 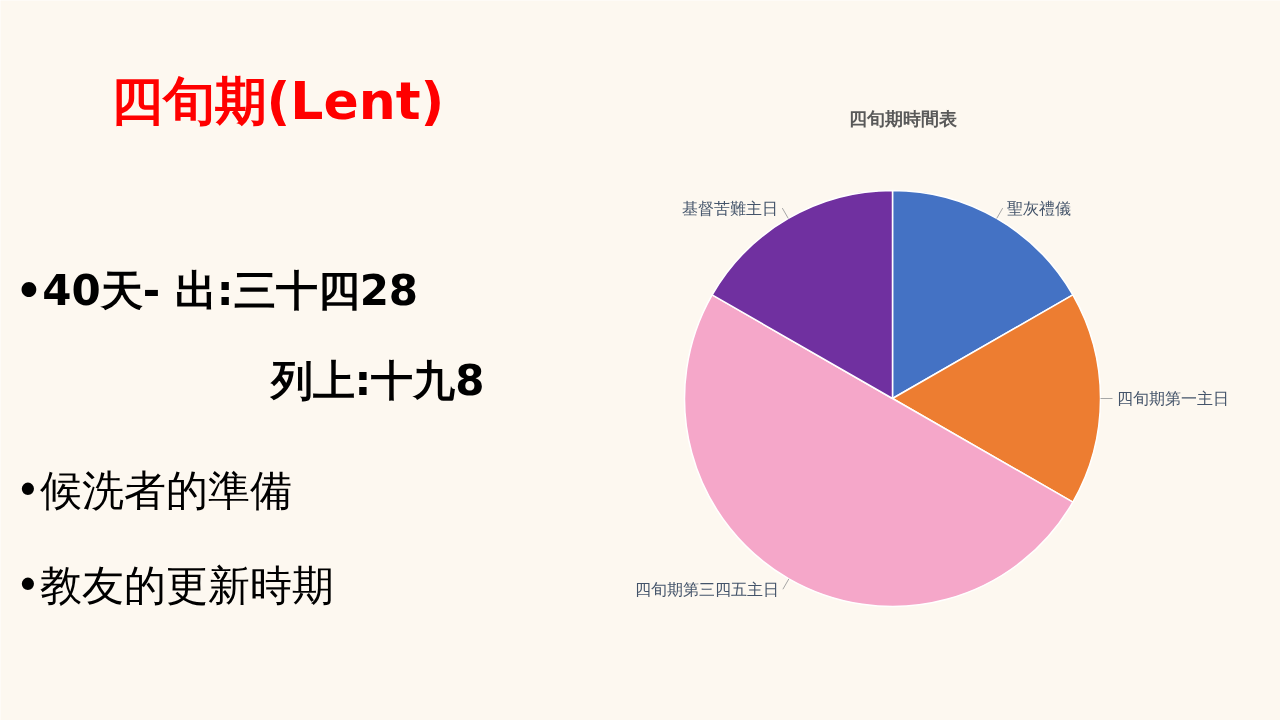 What do you see at coordinates (376, 380) in the screenshot?
I see `text: 列上:十九8` at bounding box center [376, 380].